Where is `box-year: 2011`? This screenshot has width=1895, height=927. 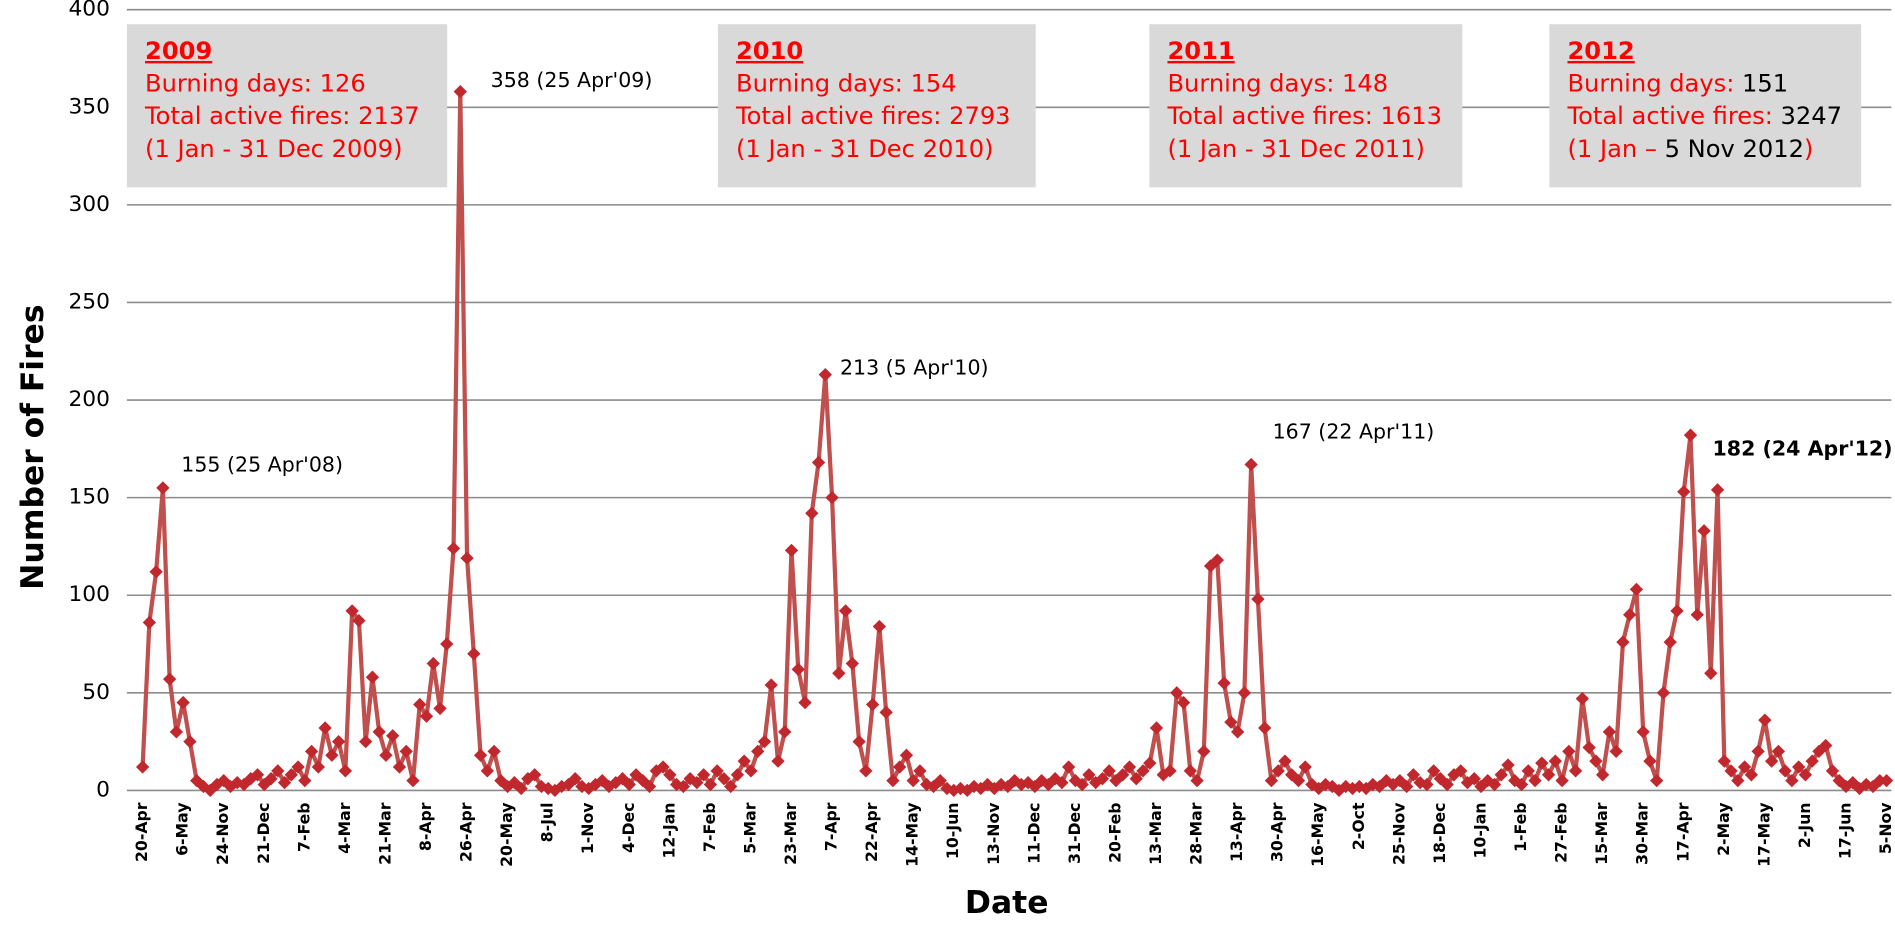
box-year: 2011 is located at coordinates (1200, 51).